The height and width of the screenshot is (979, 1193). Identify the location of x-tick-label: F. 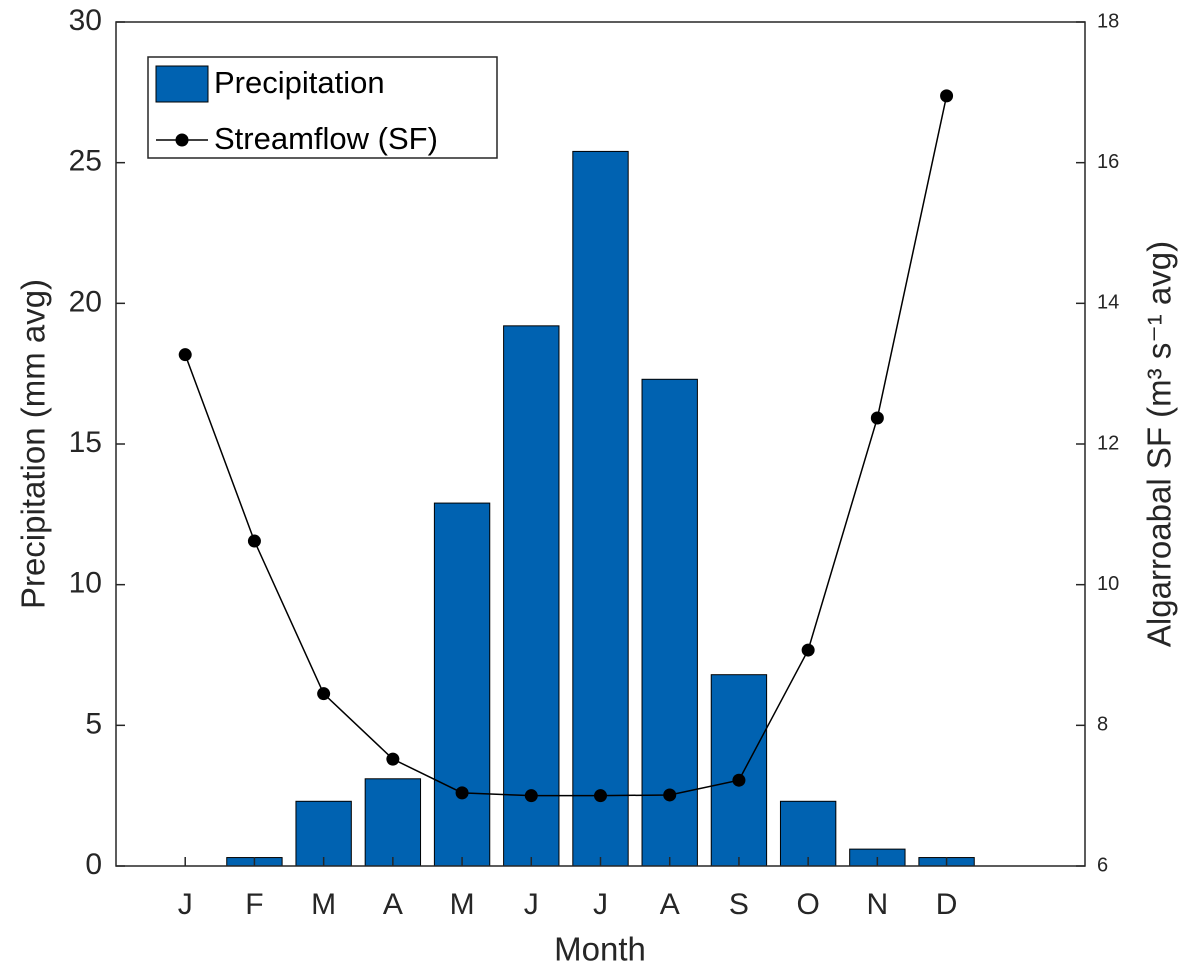
(254, 904).